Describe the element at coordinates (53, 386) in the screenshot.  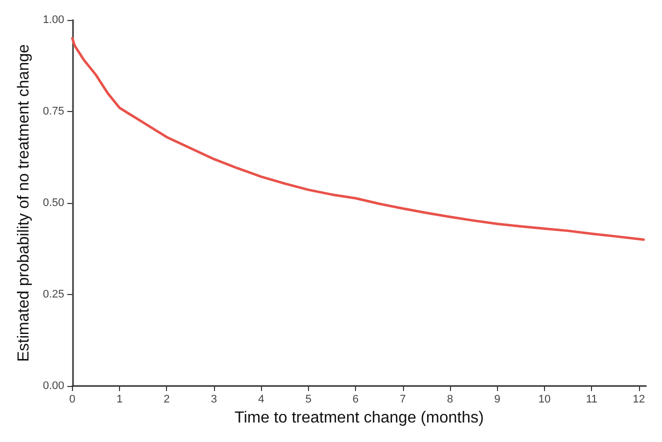
I see `y-tick-label: 0.00` at that location.